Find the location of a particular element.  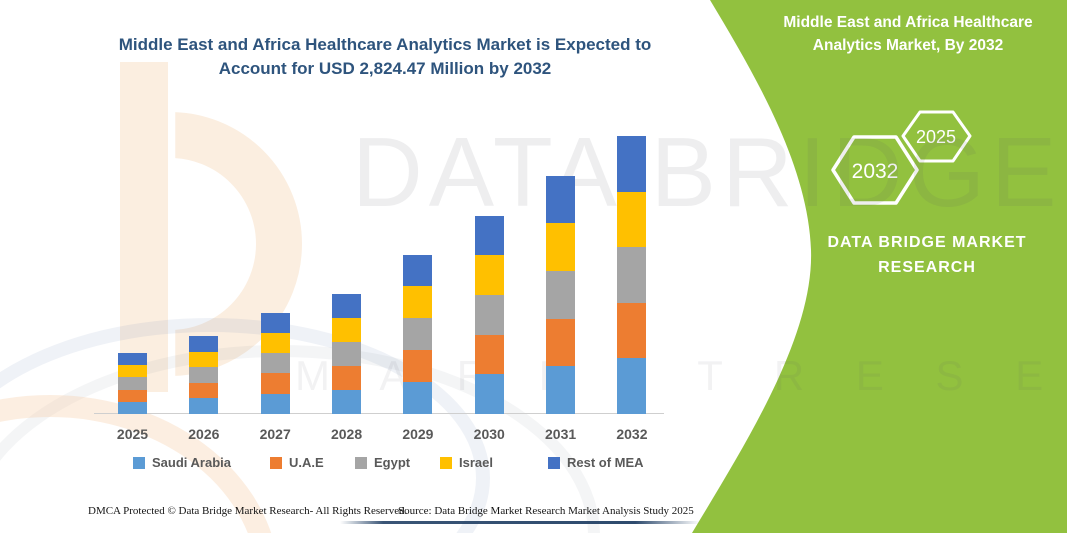

legend-item-saudi-arabia: Saudi Arabia is located at coordinates (182, 462).